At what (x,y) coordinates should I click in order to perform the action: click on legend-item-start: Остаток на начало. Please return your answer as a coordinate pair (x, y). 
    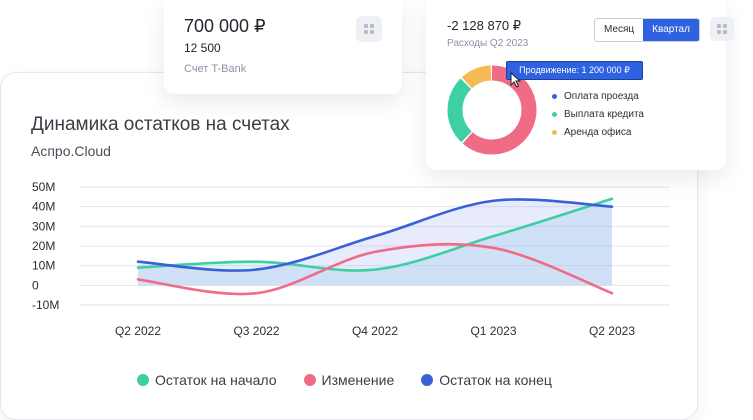
    Looking at the image, I should click on (207, 380).